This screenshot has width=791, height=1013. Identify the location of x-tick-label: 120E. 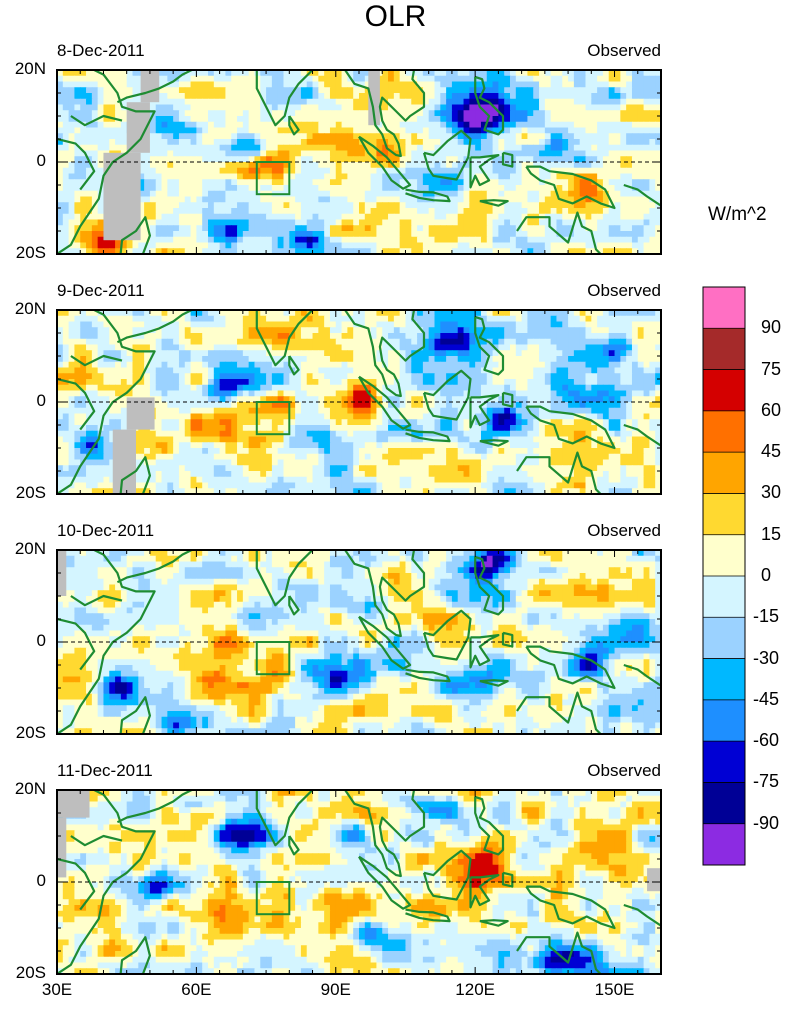
(475, 989).